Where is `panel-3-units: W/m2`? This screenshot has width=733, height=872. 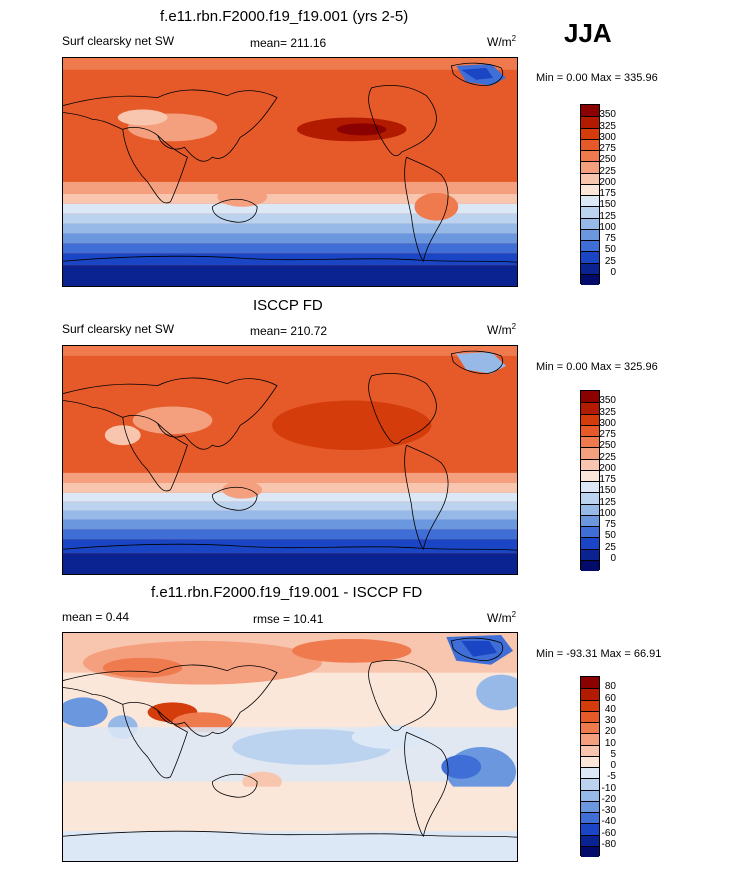
panel-3-units: W/m2 is located at coordinates (501, 617).